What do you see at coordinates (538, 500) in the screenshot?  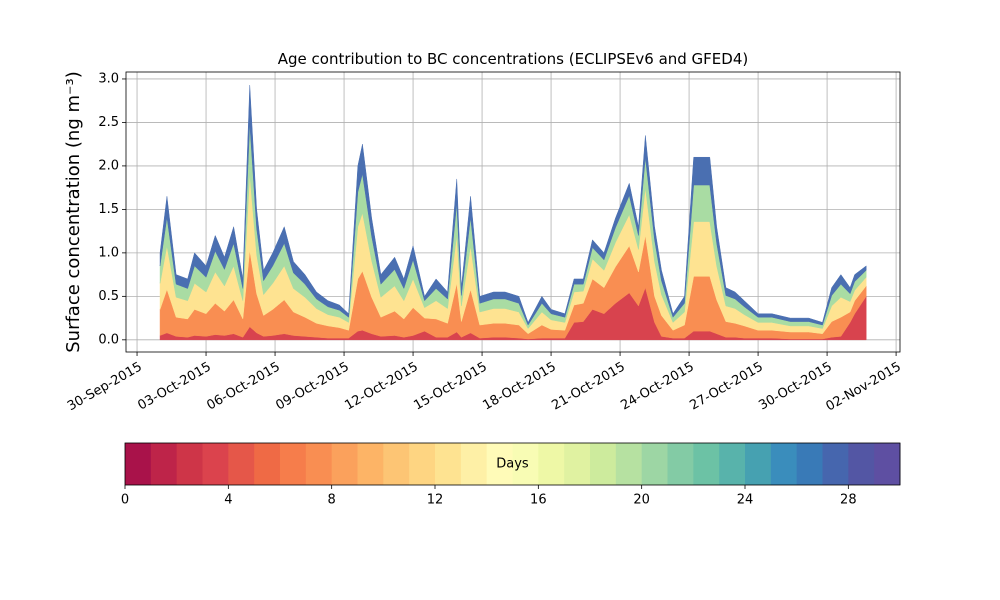 I see `colorbar-tick-label: 16` at bounding box center [538, 500].